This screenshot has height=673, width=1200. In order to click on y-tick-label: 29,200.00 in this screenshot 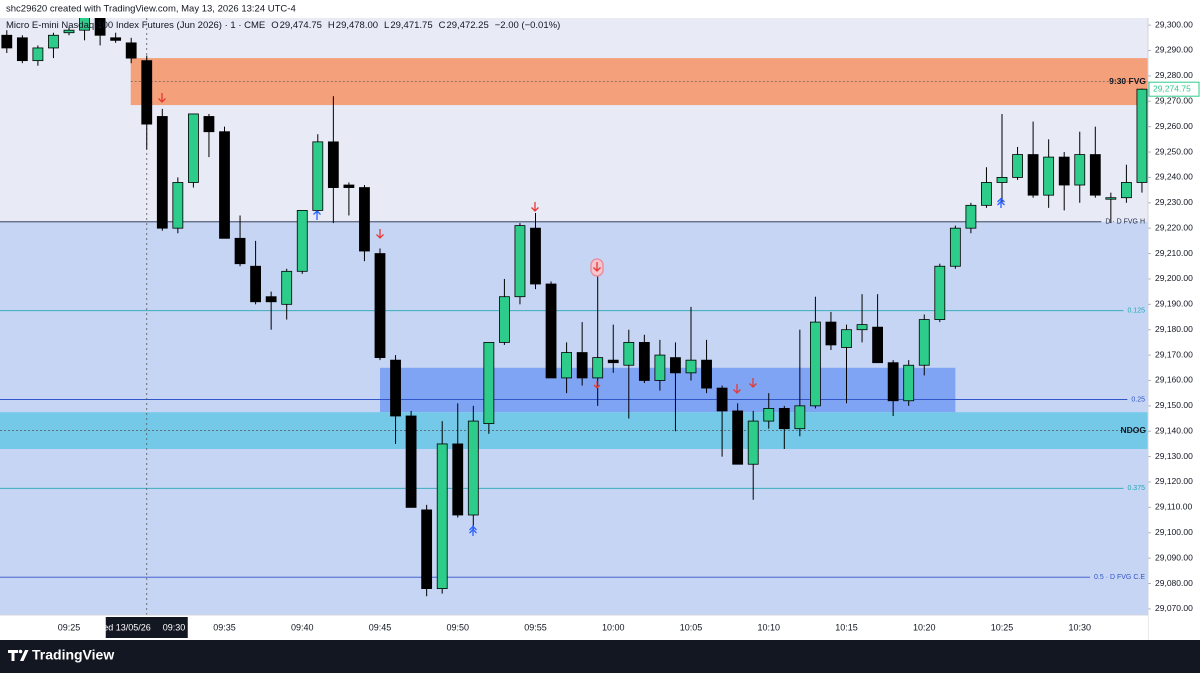, I will do `click(1174, 278)`.